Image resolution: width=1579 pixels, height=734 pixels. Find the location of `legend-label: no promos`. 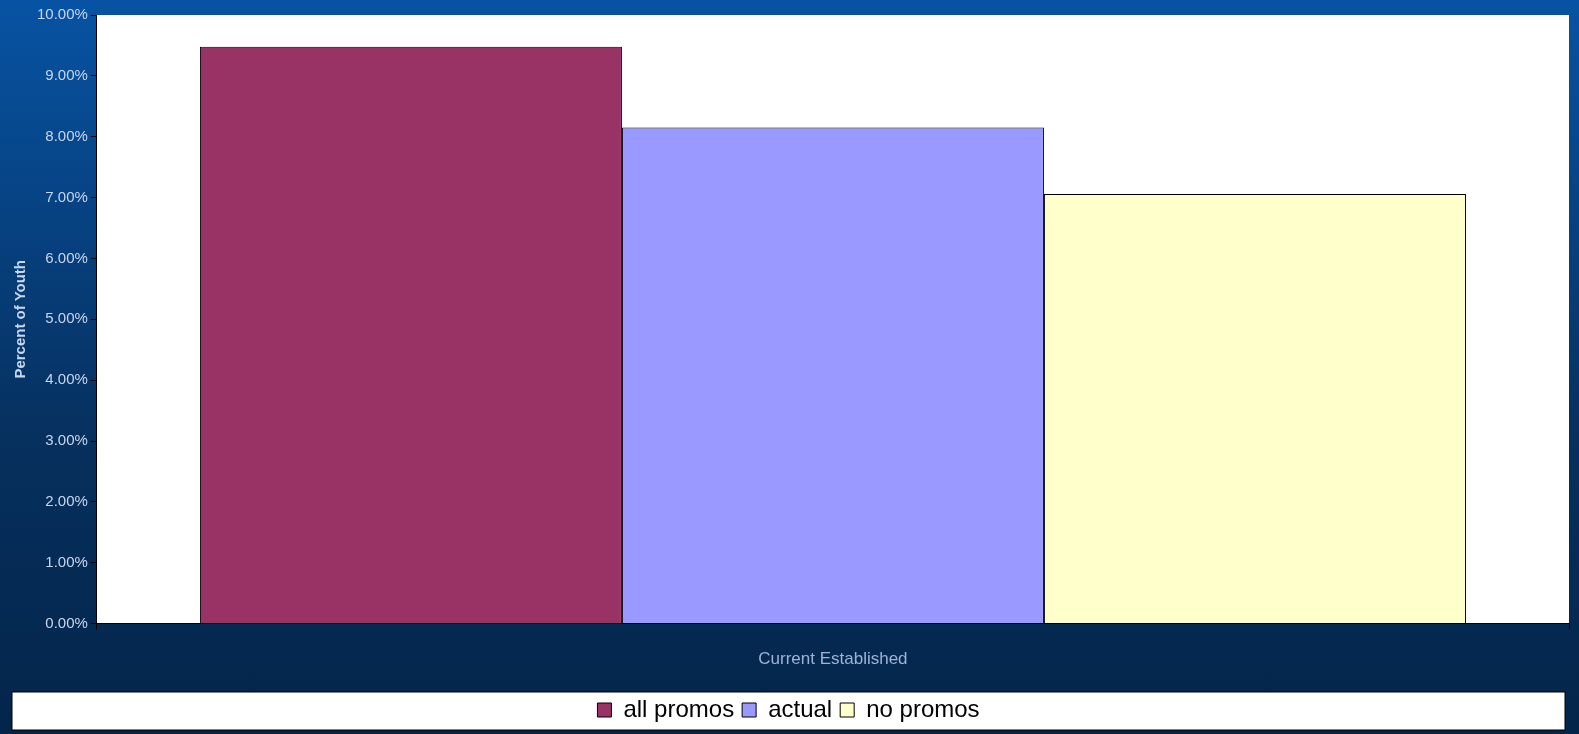

legend-label: no promos is located at coordinates (923, 708).